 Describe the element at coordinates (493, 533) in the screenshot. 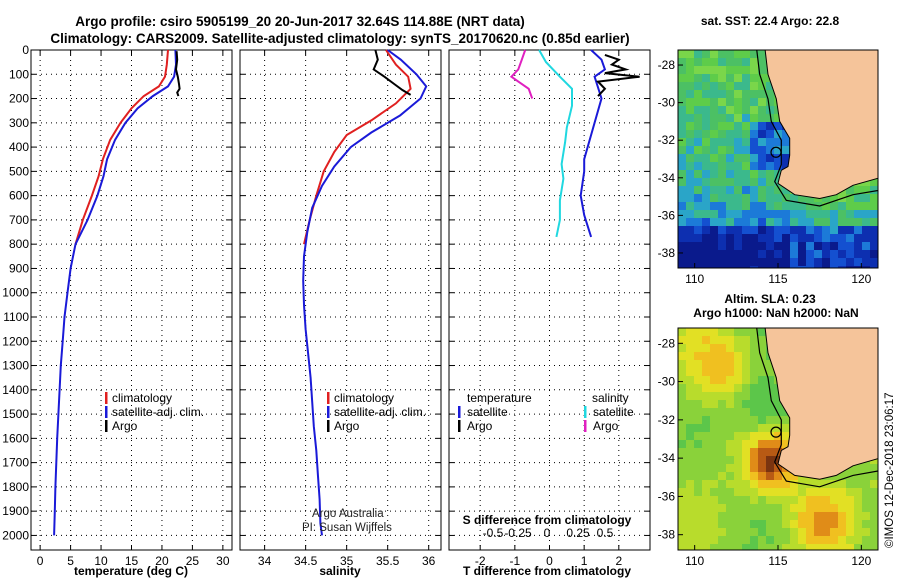

I see `salinity-difference-tick: -0.5` at that location.